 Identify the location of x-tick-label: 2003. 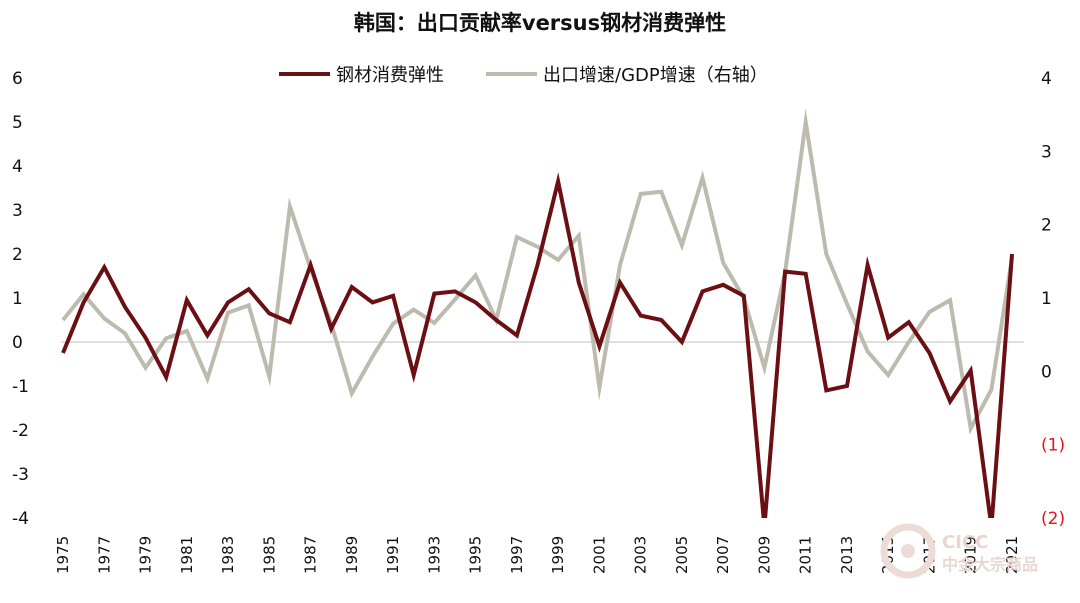
(641, 555).